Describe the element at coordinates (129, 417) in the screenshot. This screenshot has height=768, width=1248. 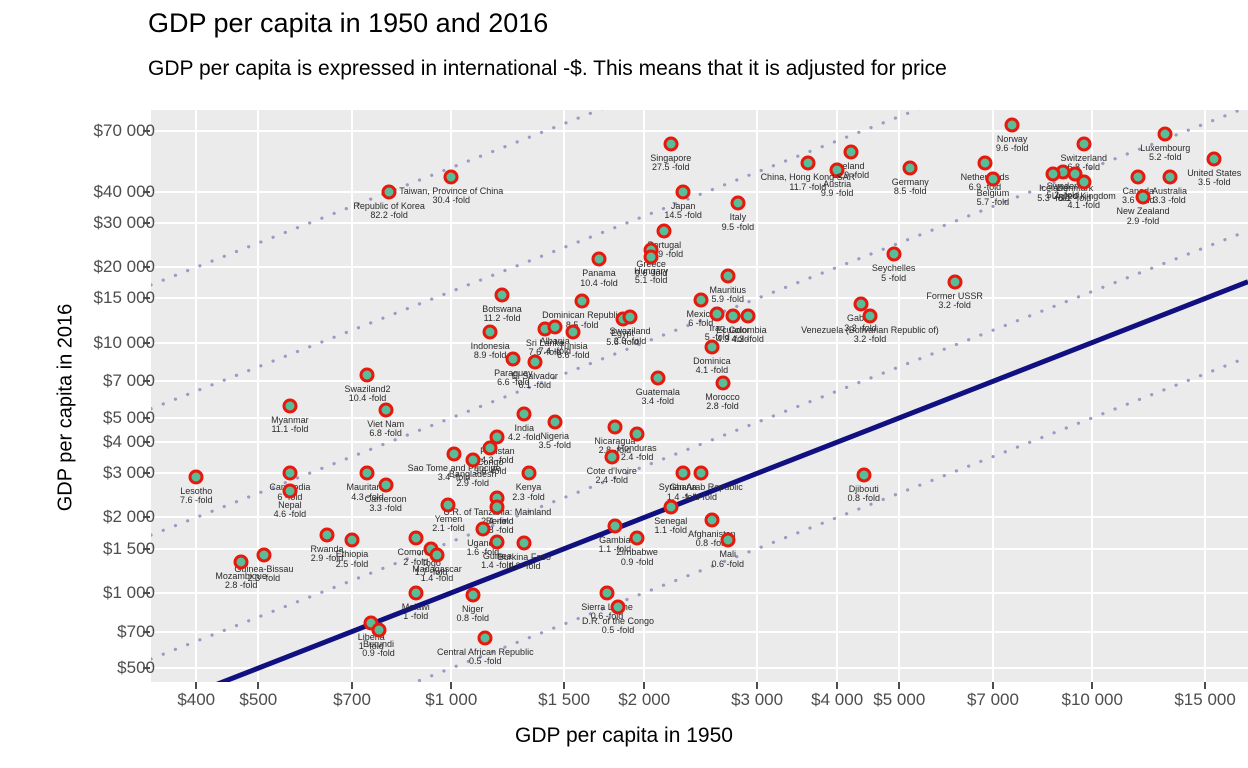
I see `y-axis-tick-label: $5 000` at that location.